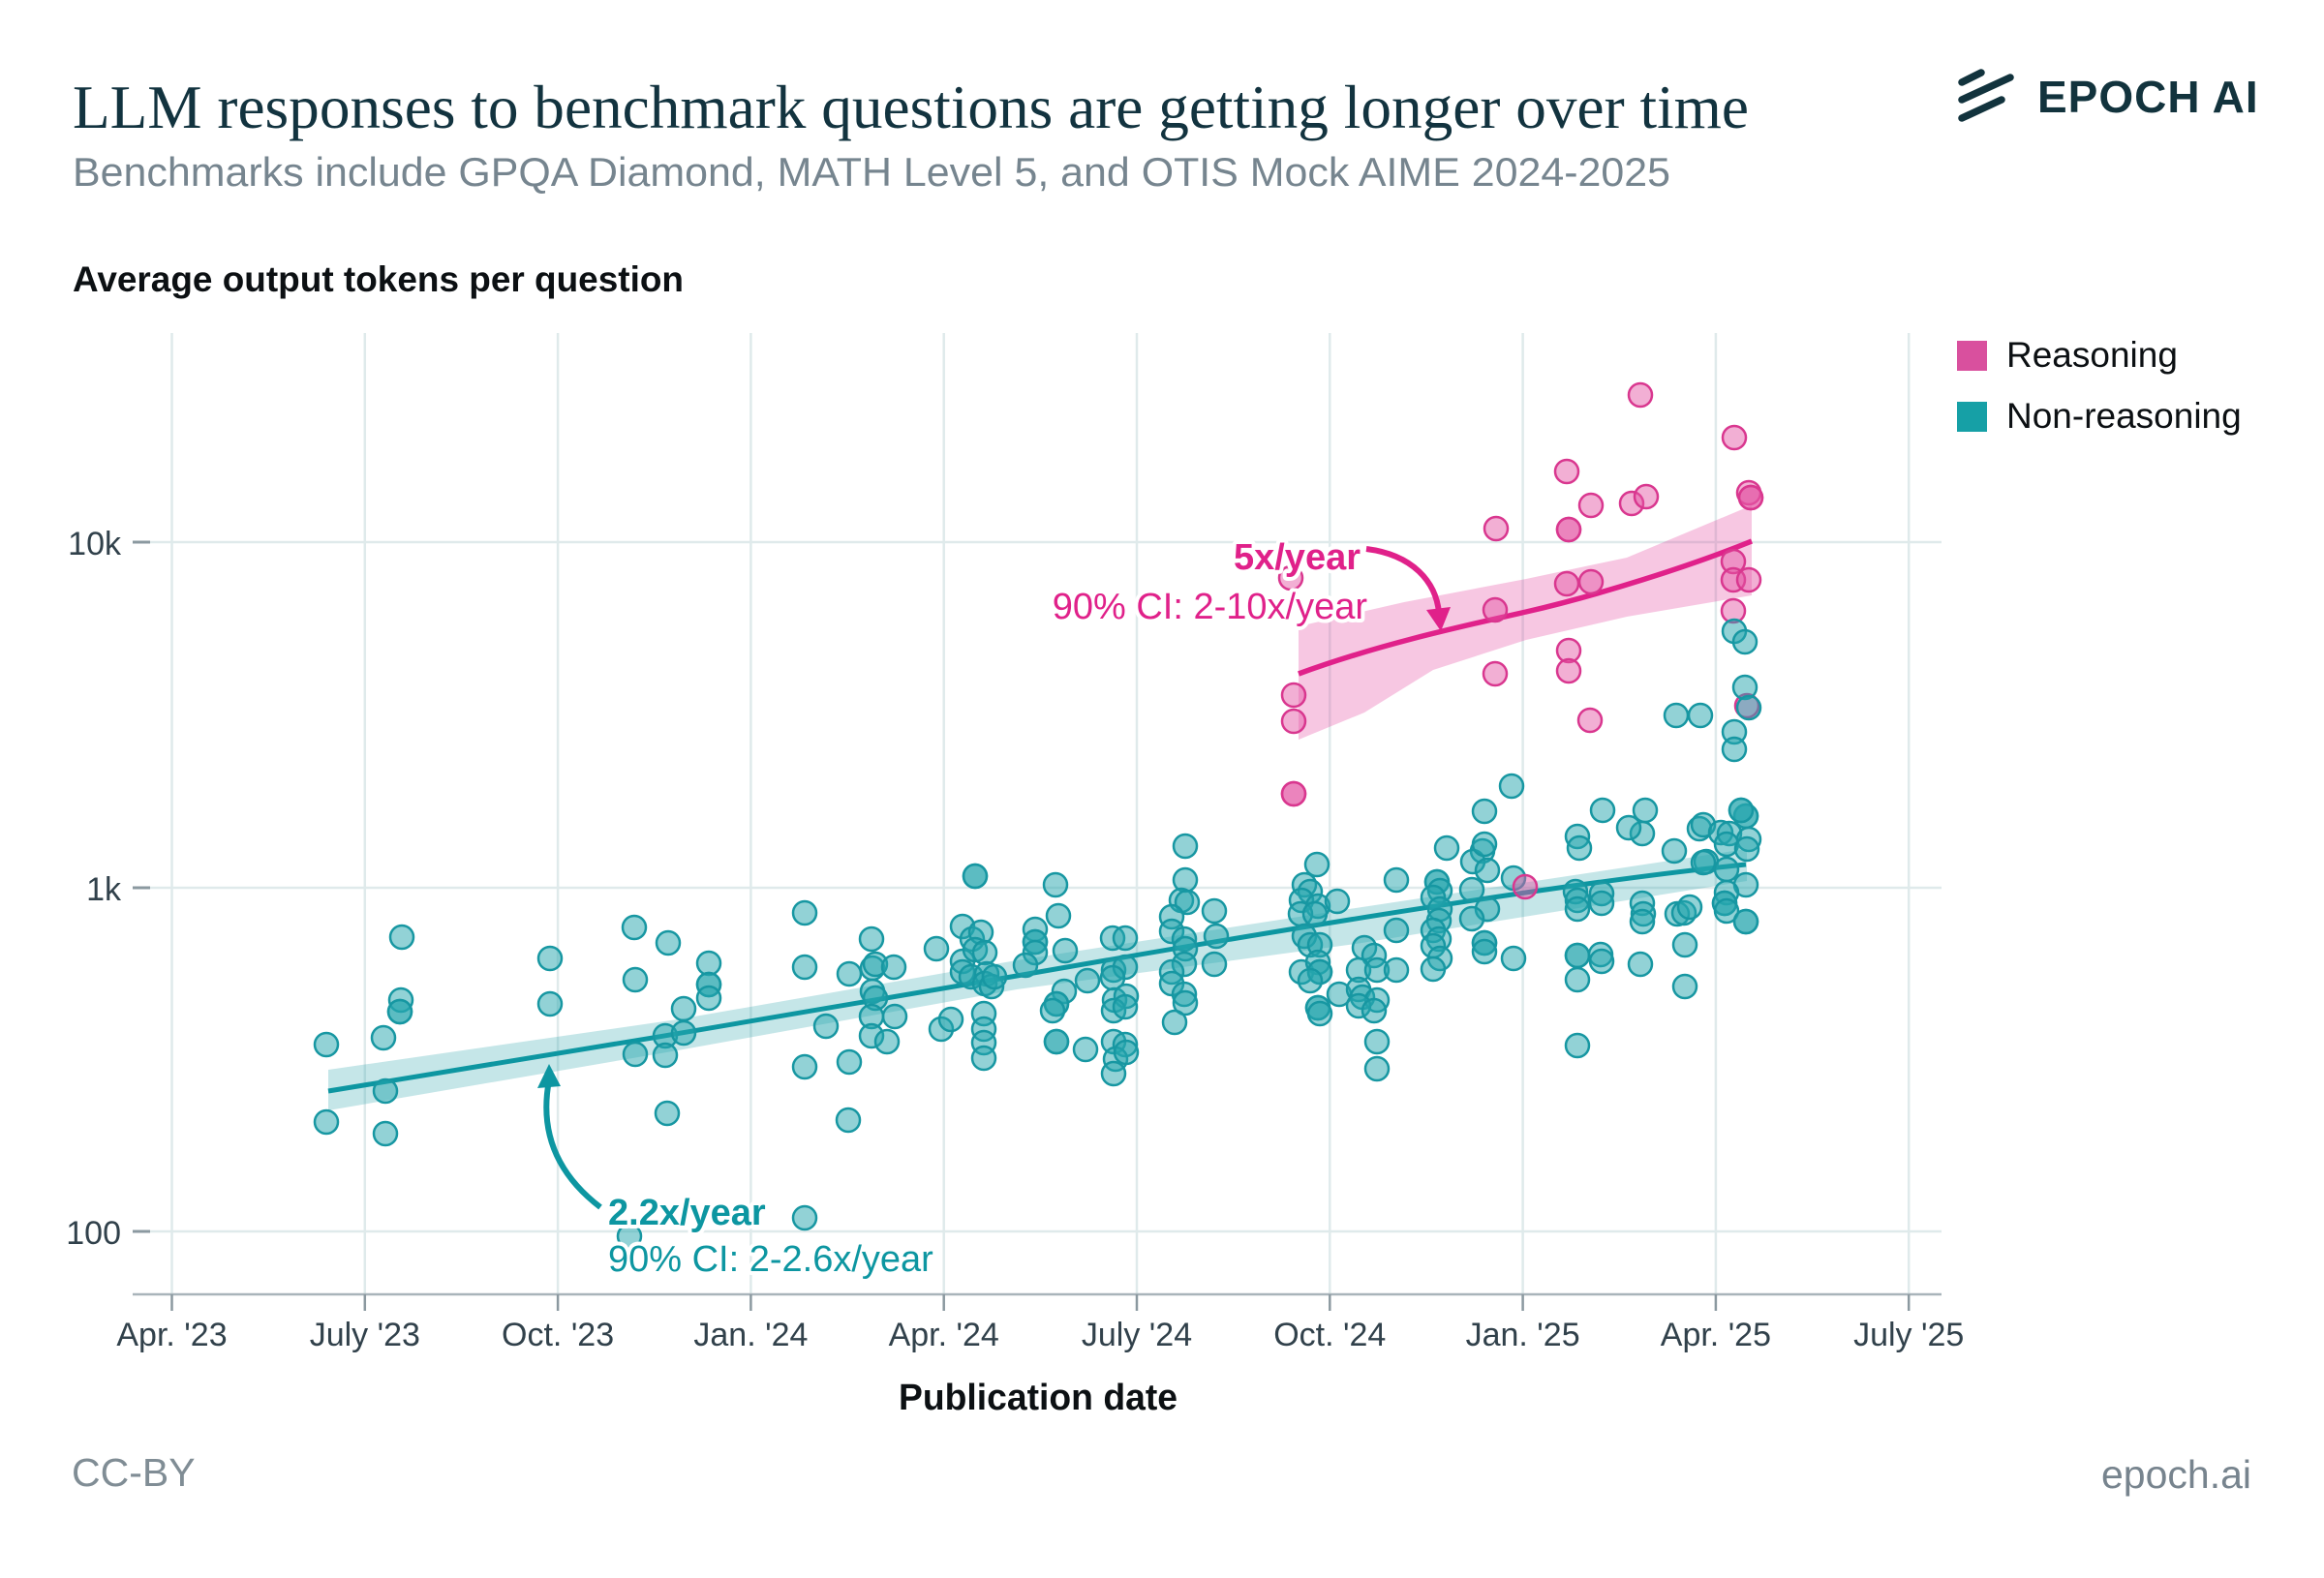 The image size is (2324, 1578). What do you see at coordinates (1298, 557) in the screenshot?
I see `svg-text: 5x/year` at bounding box center [1298, 557].